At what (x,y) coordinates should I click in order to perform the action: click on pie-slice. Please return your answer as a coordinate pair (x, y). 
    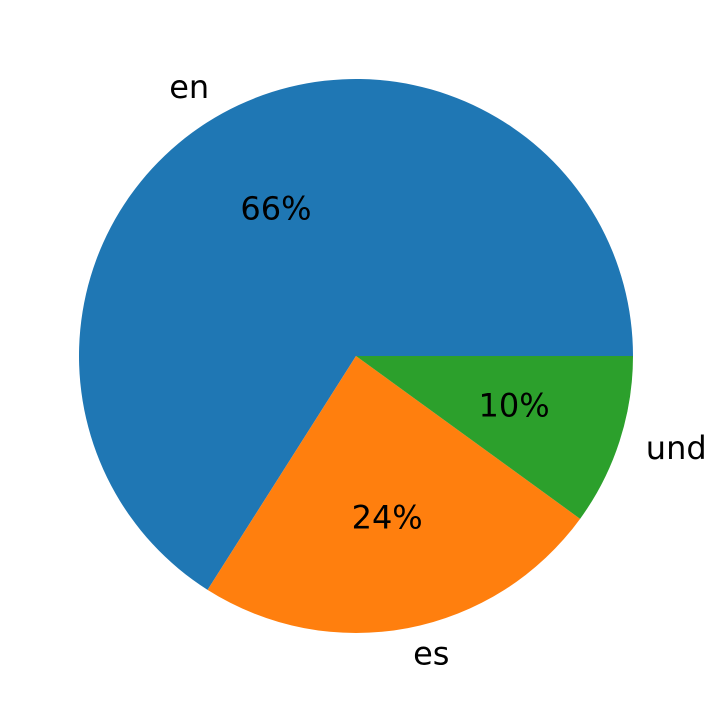
    Looking at the image, I should click on (494, 437).